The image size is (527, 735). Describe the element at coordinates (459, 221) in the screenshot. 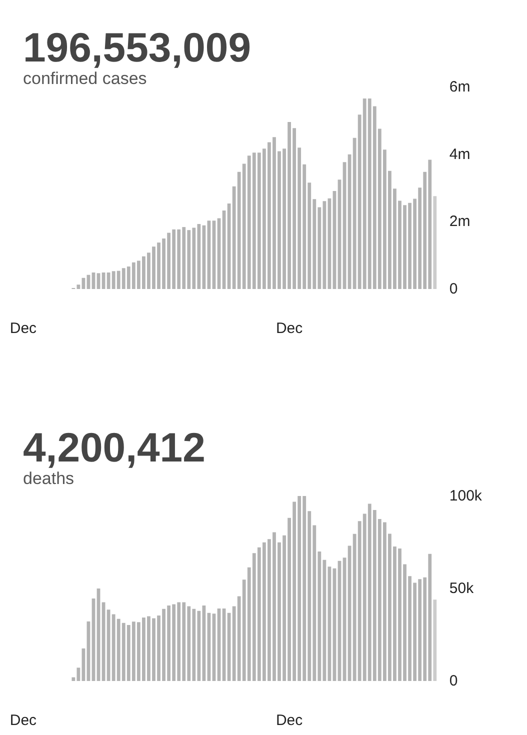

I see `y-tick-label: 2m` at that location.